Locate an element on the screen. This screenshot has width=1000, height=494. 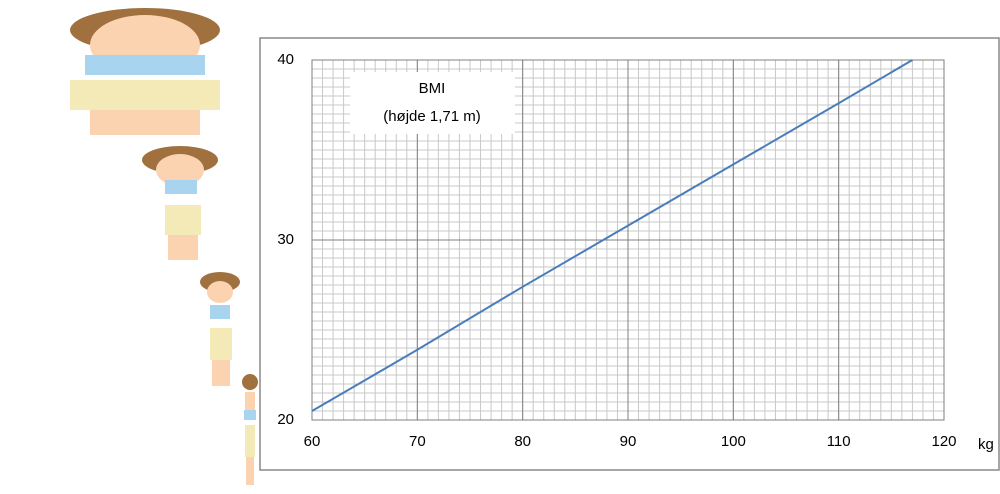
x-tick-label: 100 is located at coordinates (733, 441).